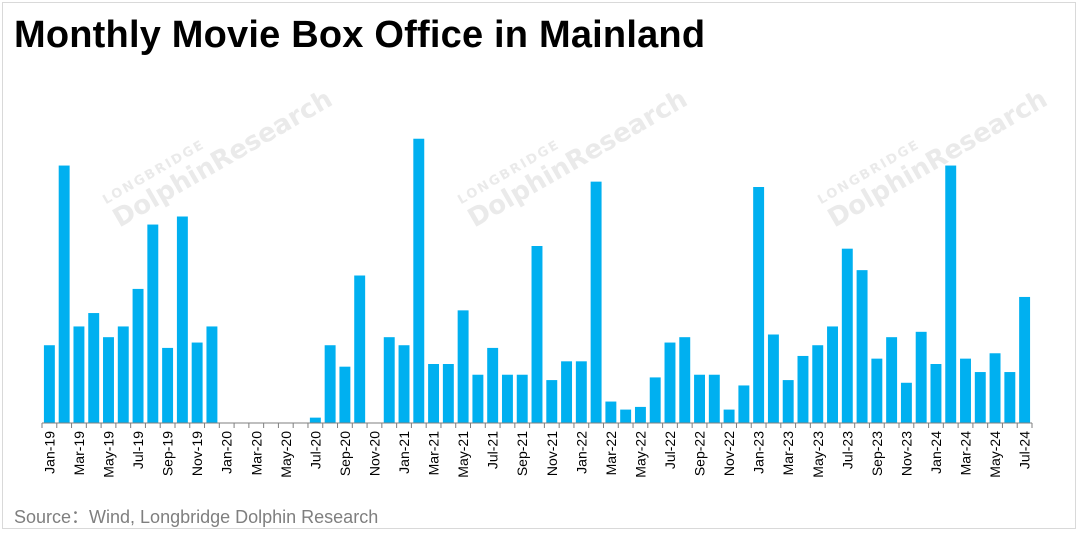 The height and width of the screenshot is (533, 1080). Describe the element at coordinates (108, 454) in the screenshot. I see `x-tick-label-May-19: May-19` at that location.